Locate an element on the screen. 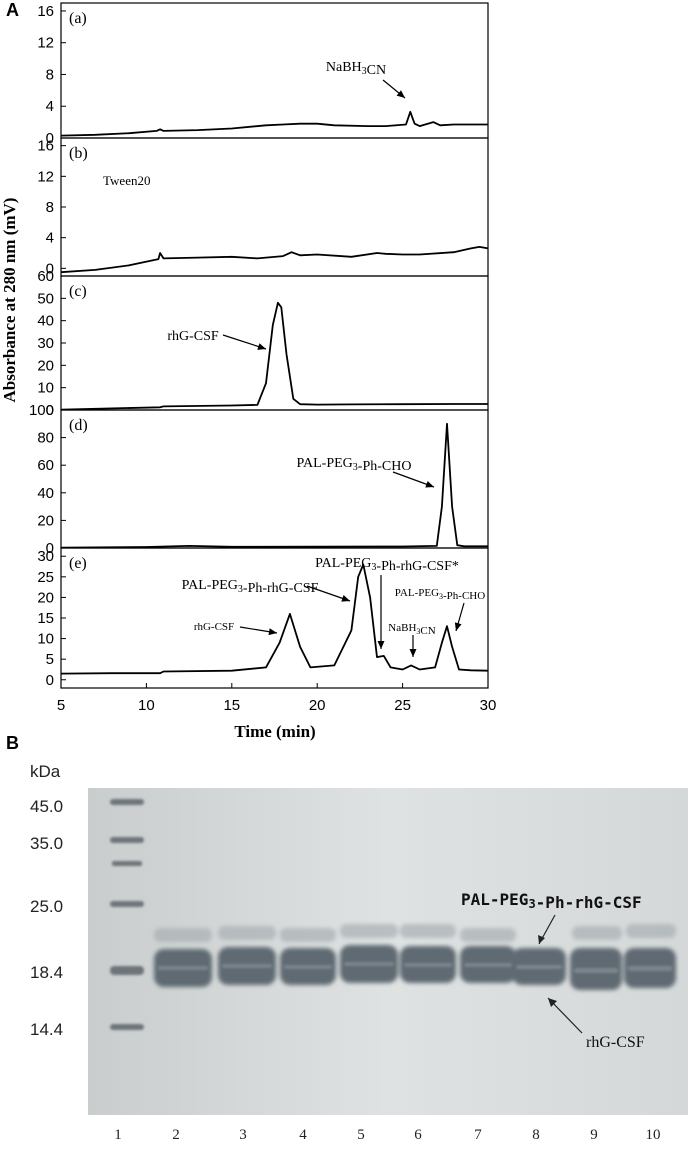  arrow-e-cho-head is located at coordinates (458, 626).